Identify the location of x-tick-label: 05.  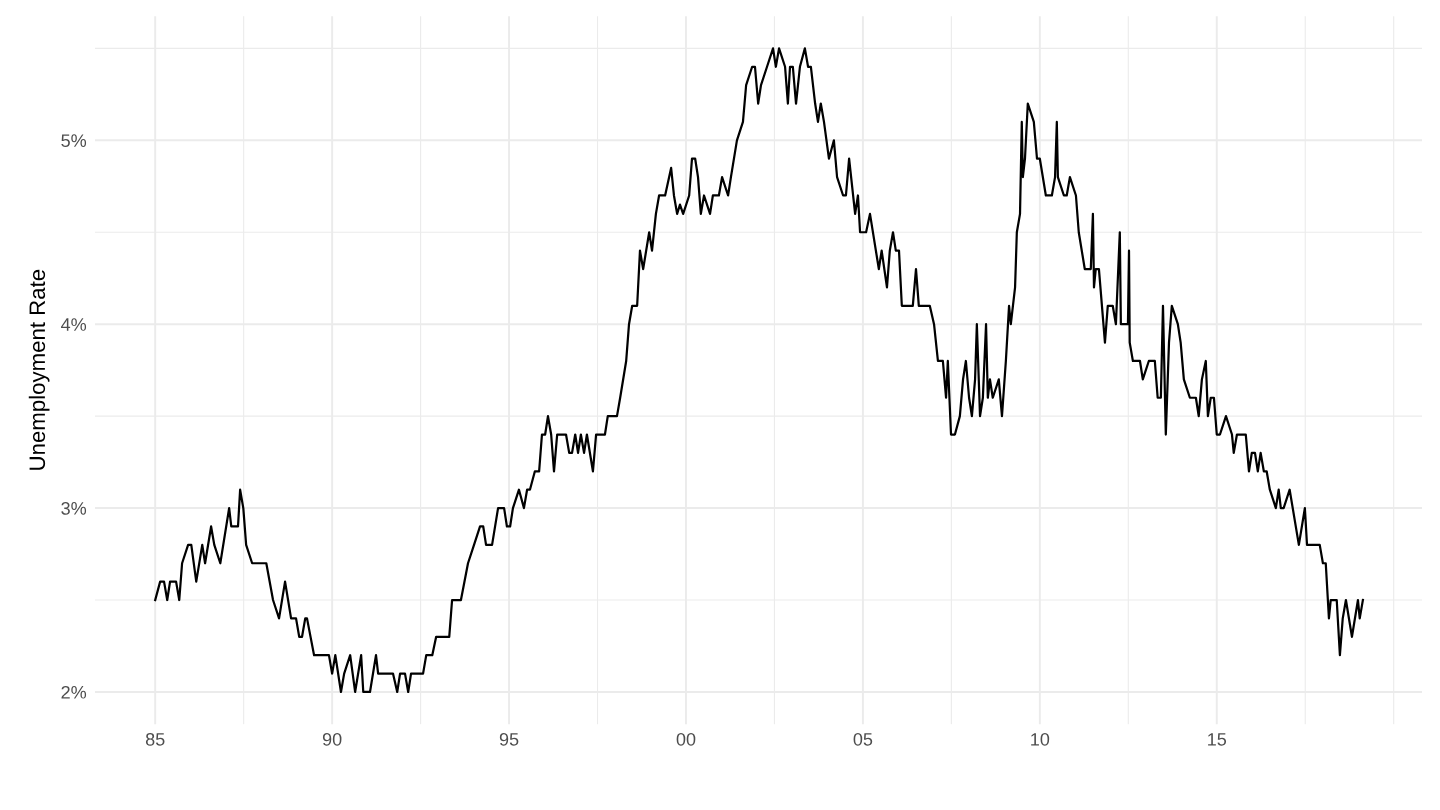
(863, 739).